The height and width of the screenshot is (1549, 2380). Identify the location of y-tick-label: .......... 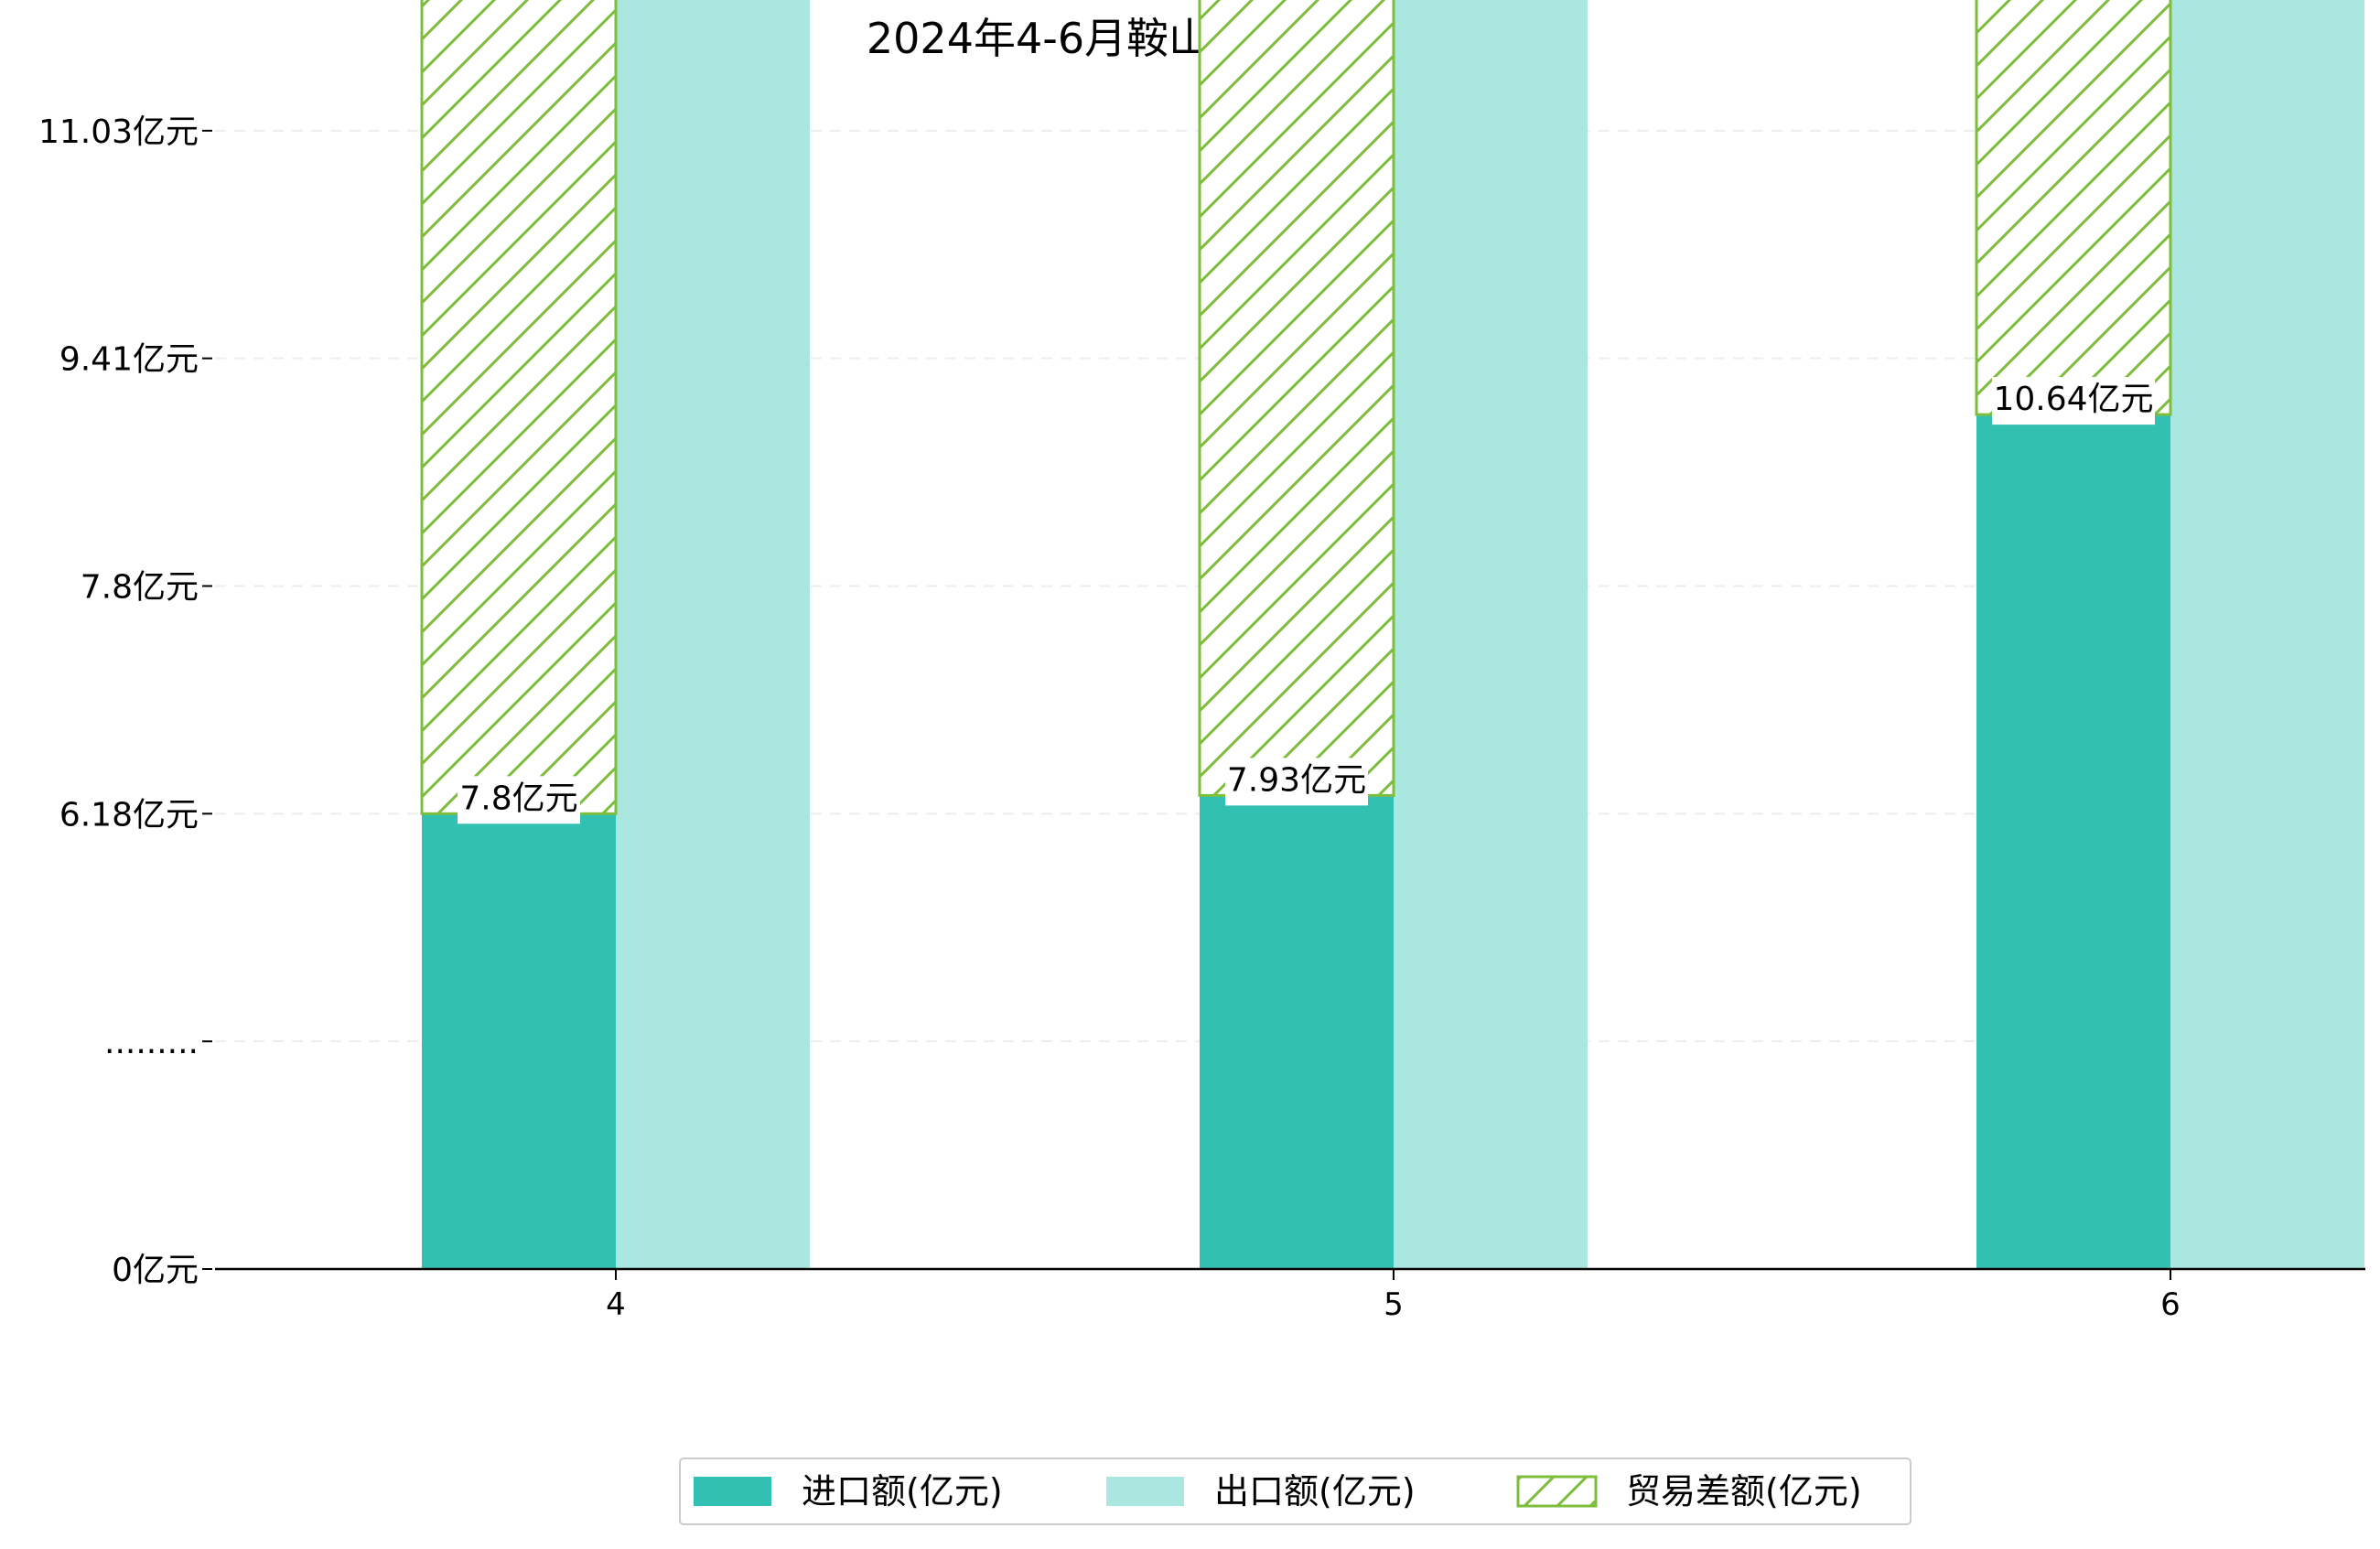
(151, 1042).